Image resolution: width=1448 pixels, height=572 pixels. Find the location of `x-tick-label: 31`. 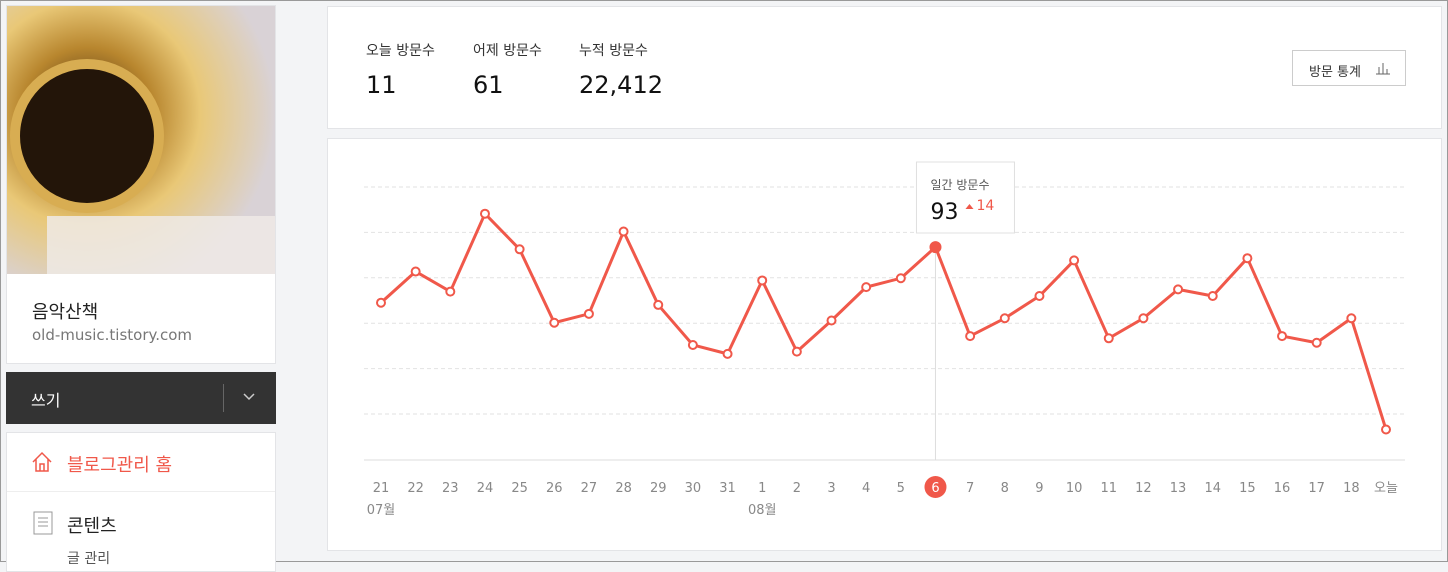

x-tick-label: 31 is located at coordinates (727, 488).